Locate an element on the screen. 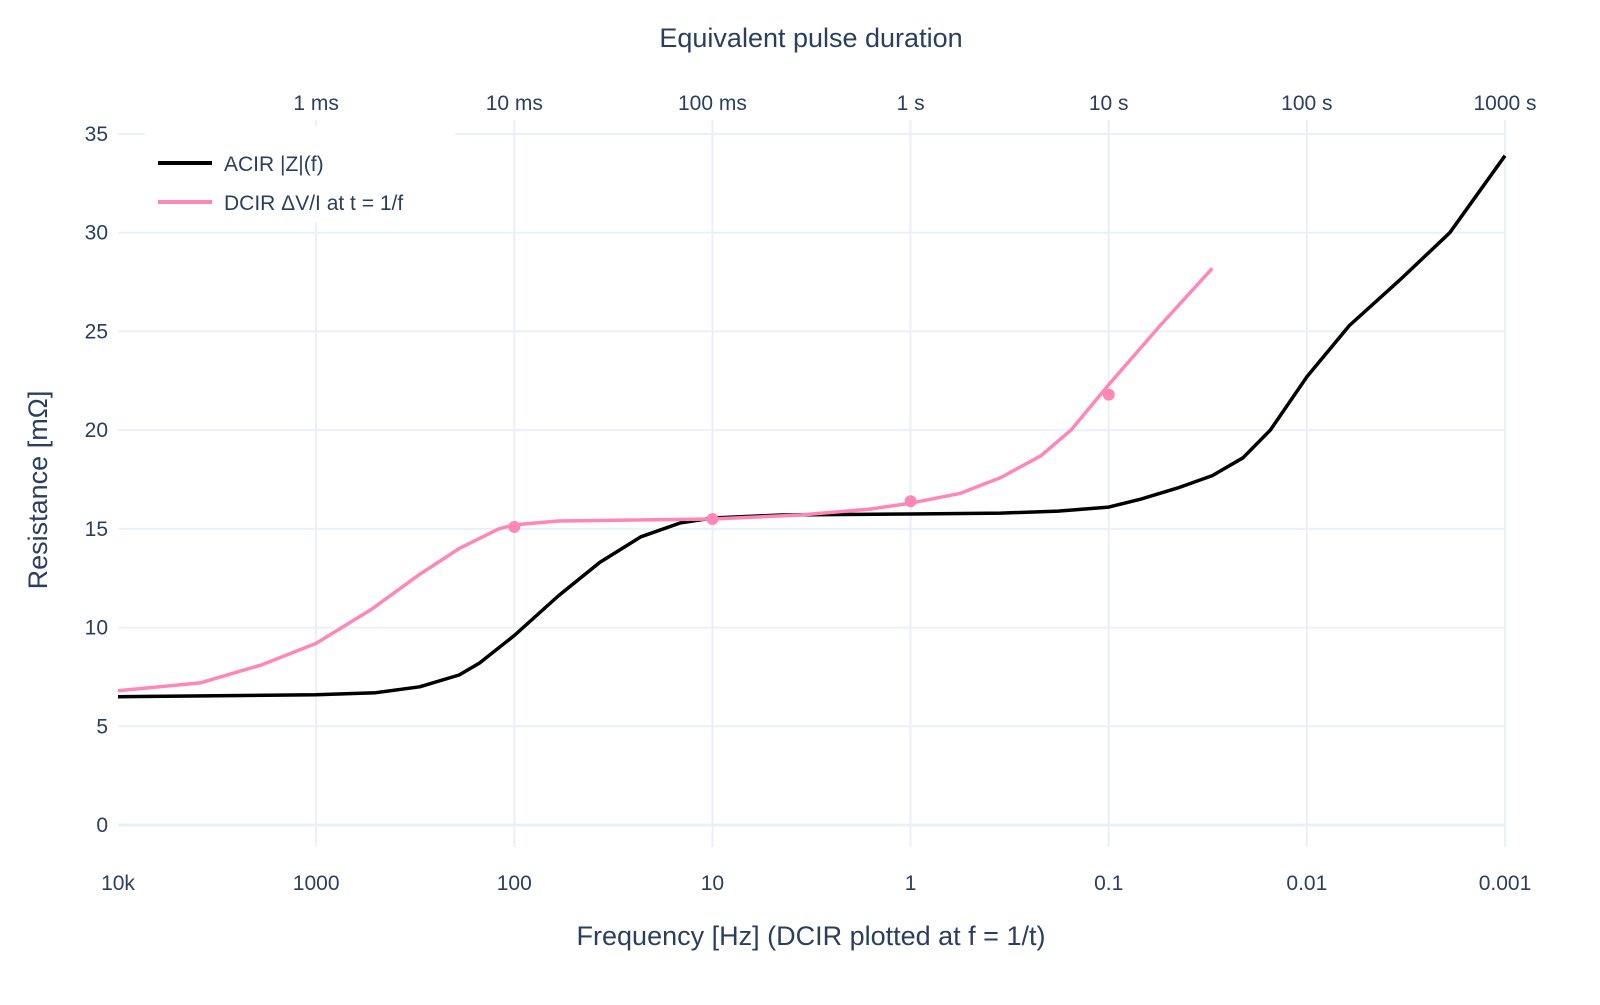  x-tick-label: 0.01 is located at coordinates (1306, 883).